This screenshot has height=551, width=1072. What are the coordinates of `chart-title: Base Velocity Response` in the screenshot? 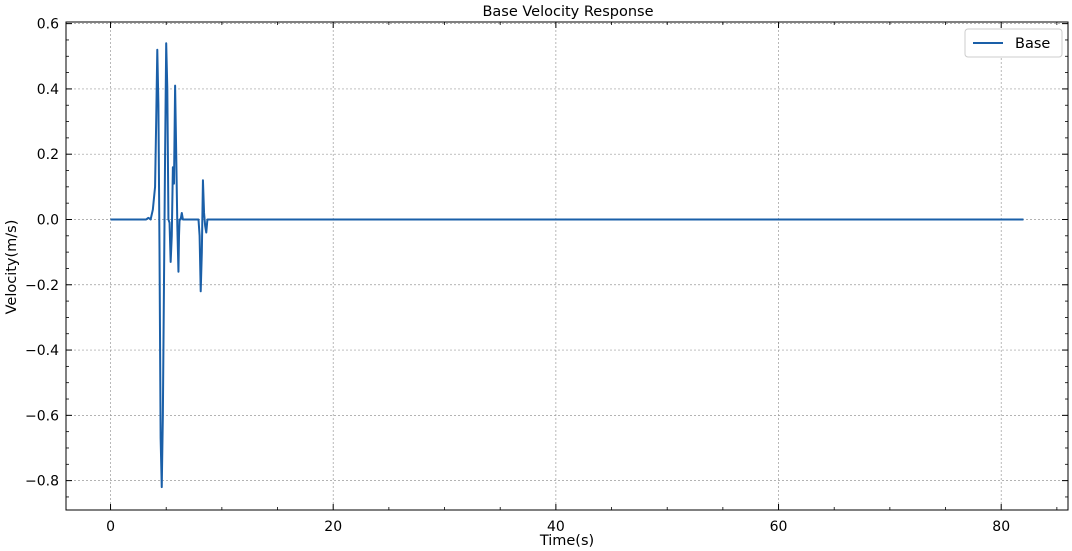 It's located at (567, 12).